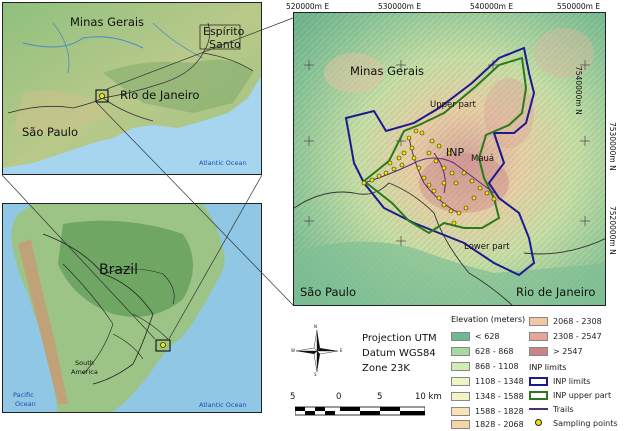 This screenshot has height=431, width=625. What do you see at coordinates (23, 395) in the screenshot?
I see `label-pacific-1: Pacific` at bounding box center [23, 395].